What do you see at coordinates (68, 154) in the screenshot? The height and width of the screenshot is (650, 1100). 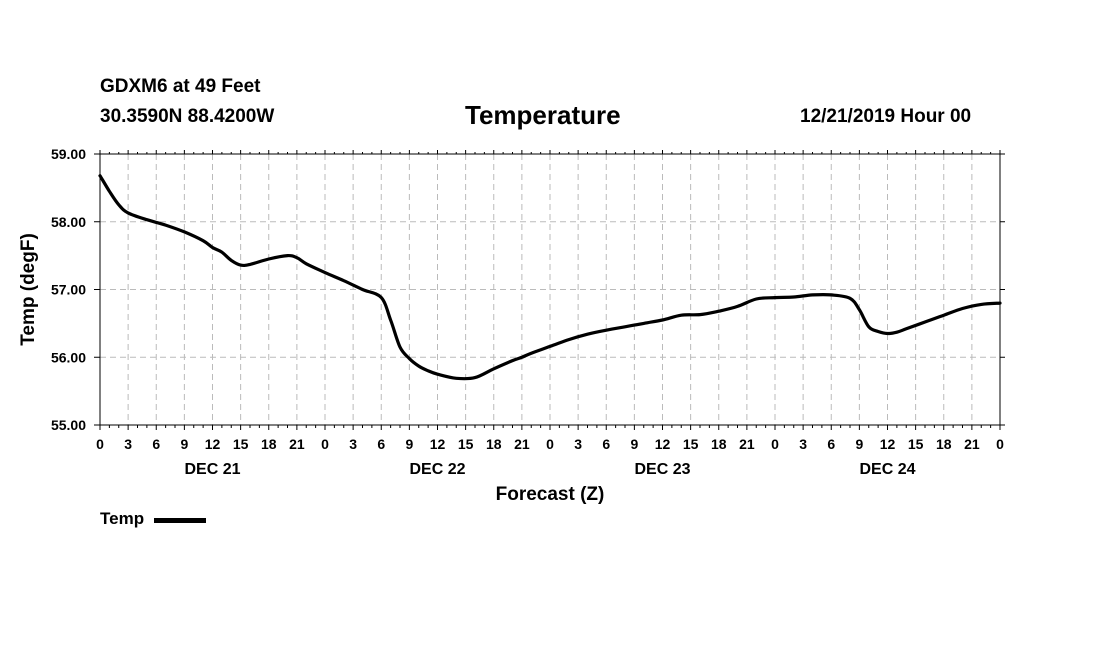 I see `y-tick-label: 59.00` at bounding box center [68, 154].